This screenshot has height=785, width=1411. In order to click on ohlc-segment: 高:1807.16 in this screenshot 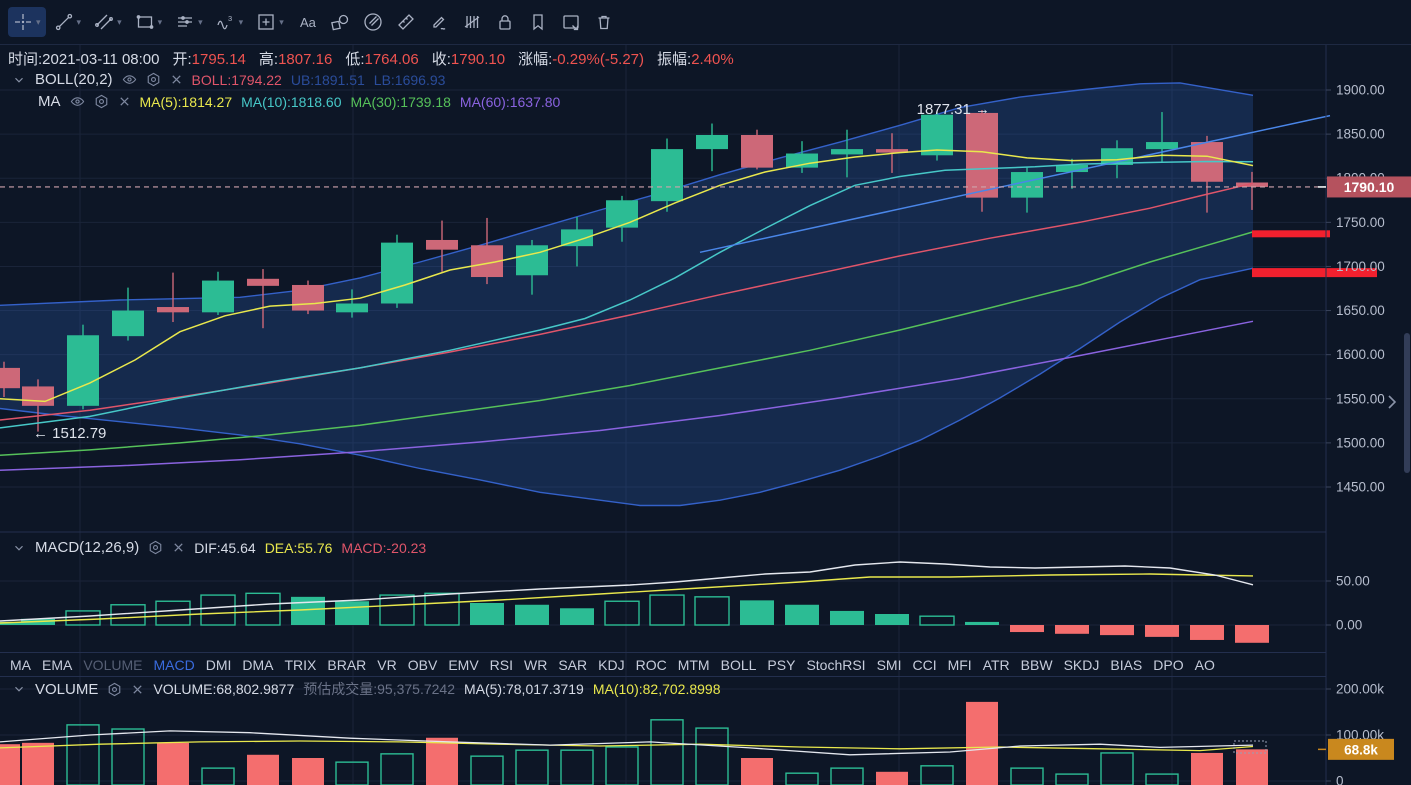, I will do `click(295, 59)`.